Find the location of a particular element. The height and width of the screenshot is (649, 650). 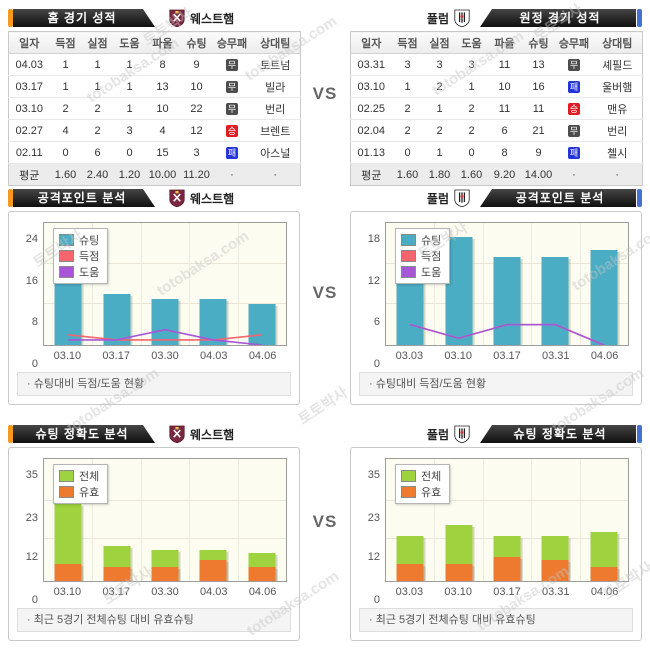

vs-label: VS is located at coordinates (325, 292).